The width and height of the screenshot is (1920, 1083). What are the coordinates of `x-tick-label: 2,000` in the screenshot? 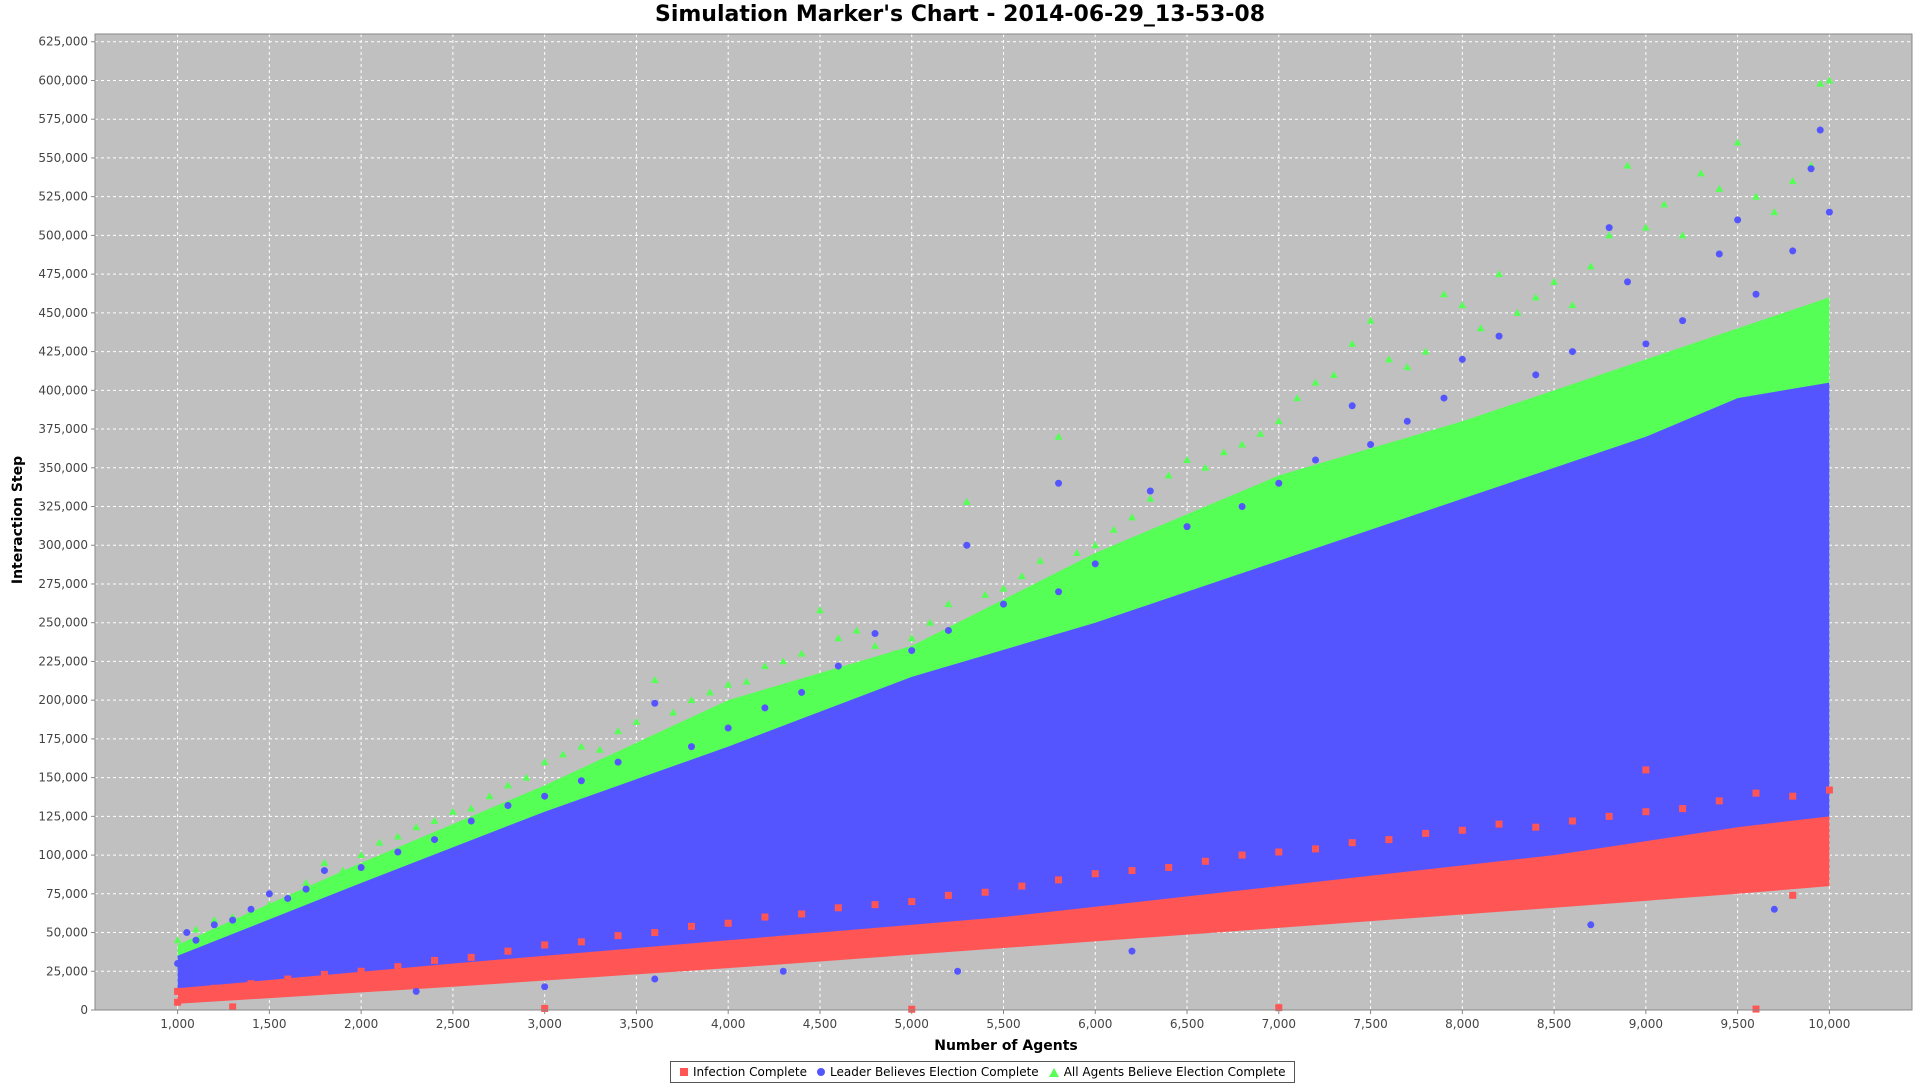 It's located at (361, 1024).